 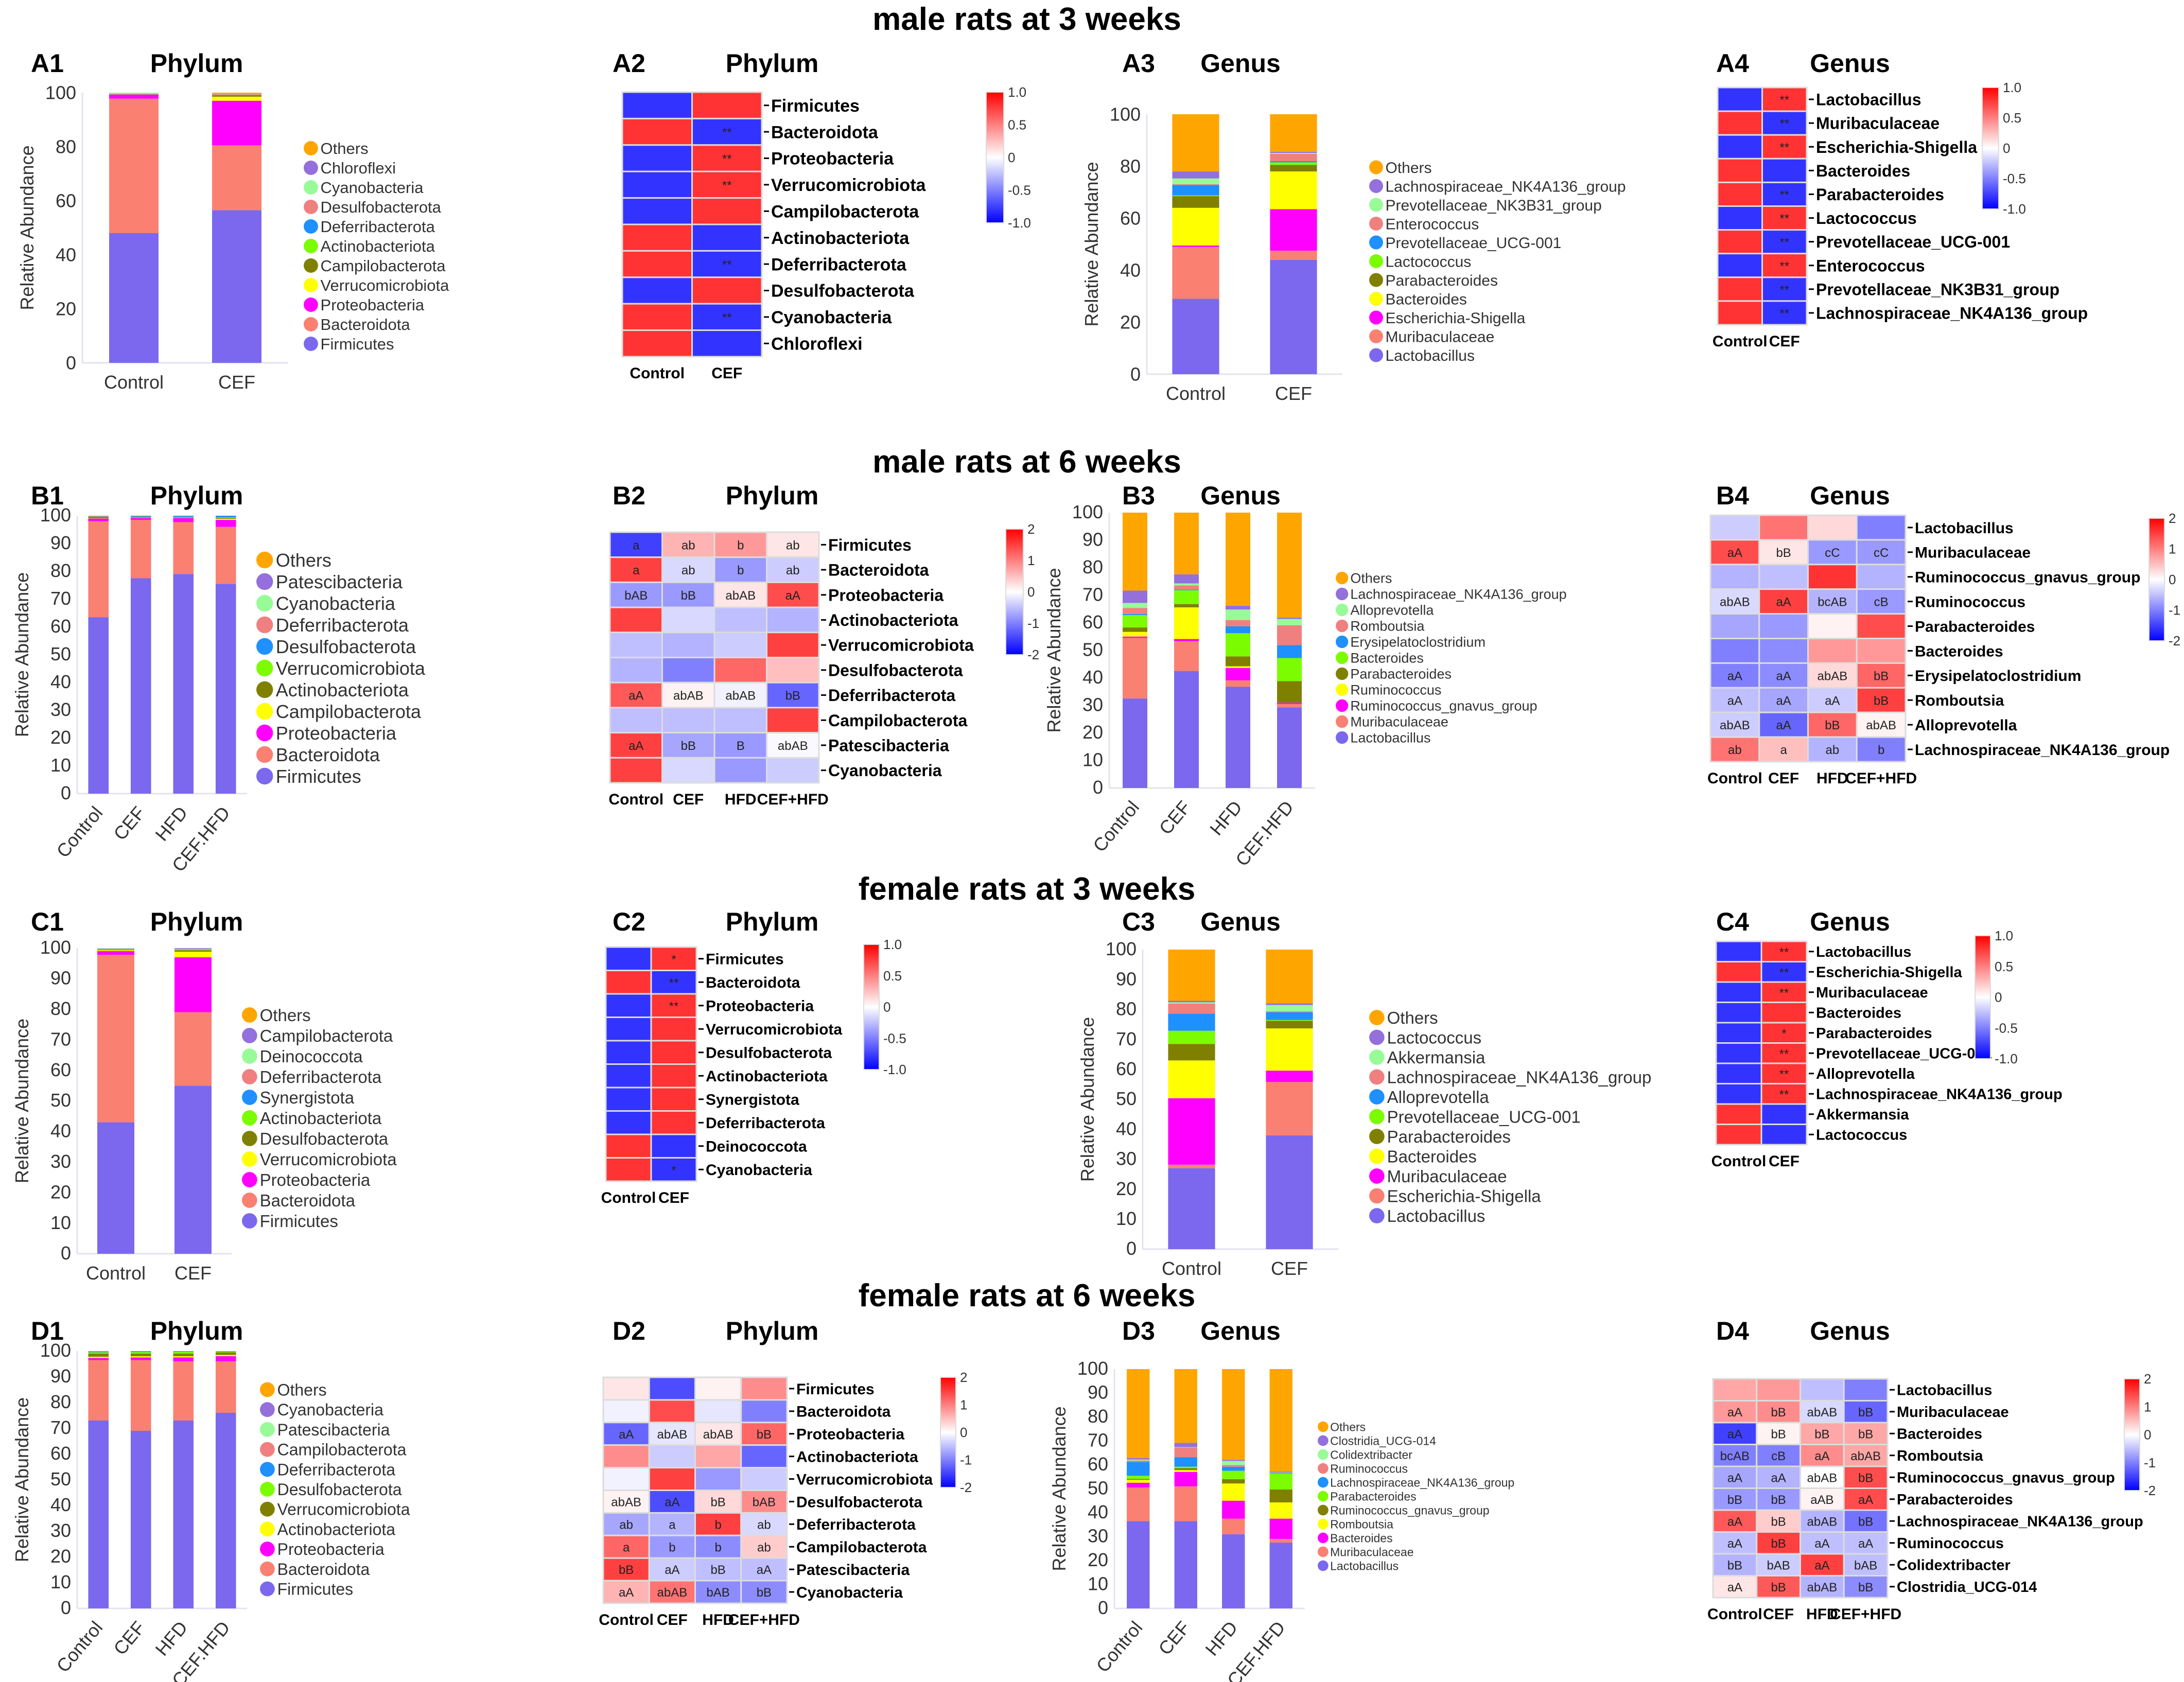 I want to click on colorbar-tick-label: 1, so click(x=2172, y=549).